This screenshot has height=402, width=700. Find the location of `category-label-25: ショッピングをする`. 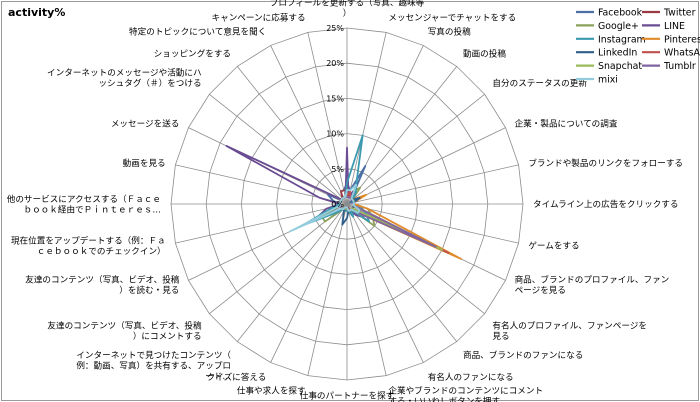

category-label-25: ショッピングをする is located at coordinates (192, 53).